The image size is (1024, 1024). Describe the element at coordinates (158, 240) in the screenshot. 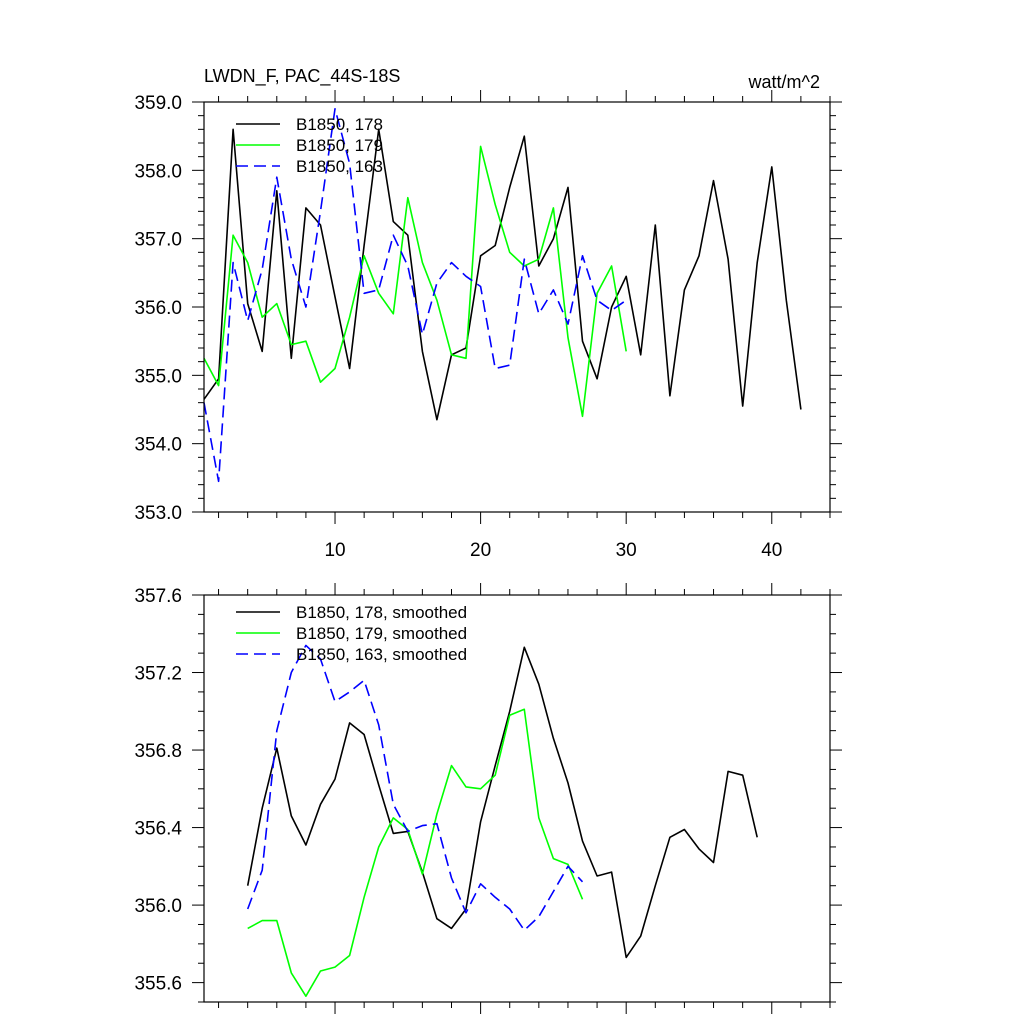

I see `y-tick-label: 357.0` at that location.